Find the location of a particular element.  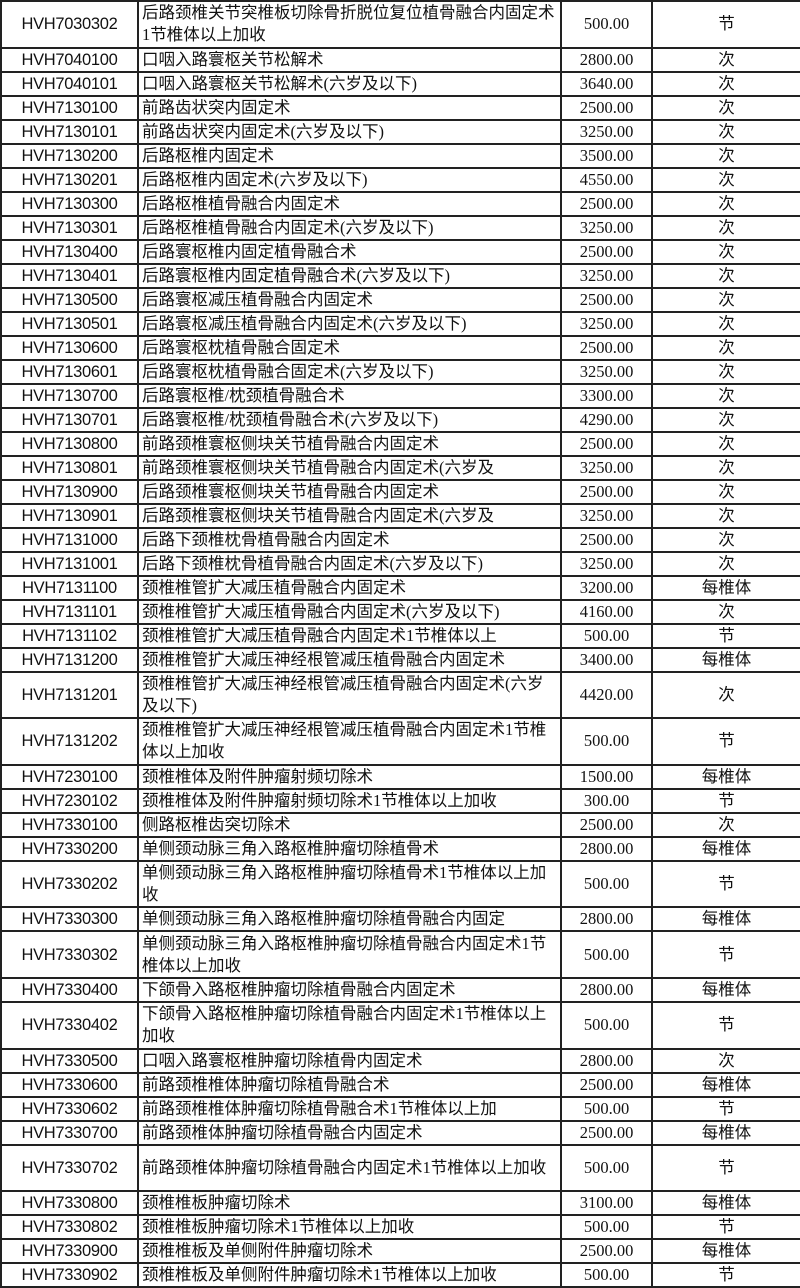

table-row: HVH7130900 后路颈椎寰枢侧块关节植骨融合内固定术 2500.00 次 is located at coordinates (400, 491).